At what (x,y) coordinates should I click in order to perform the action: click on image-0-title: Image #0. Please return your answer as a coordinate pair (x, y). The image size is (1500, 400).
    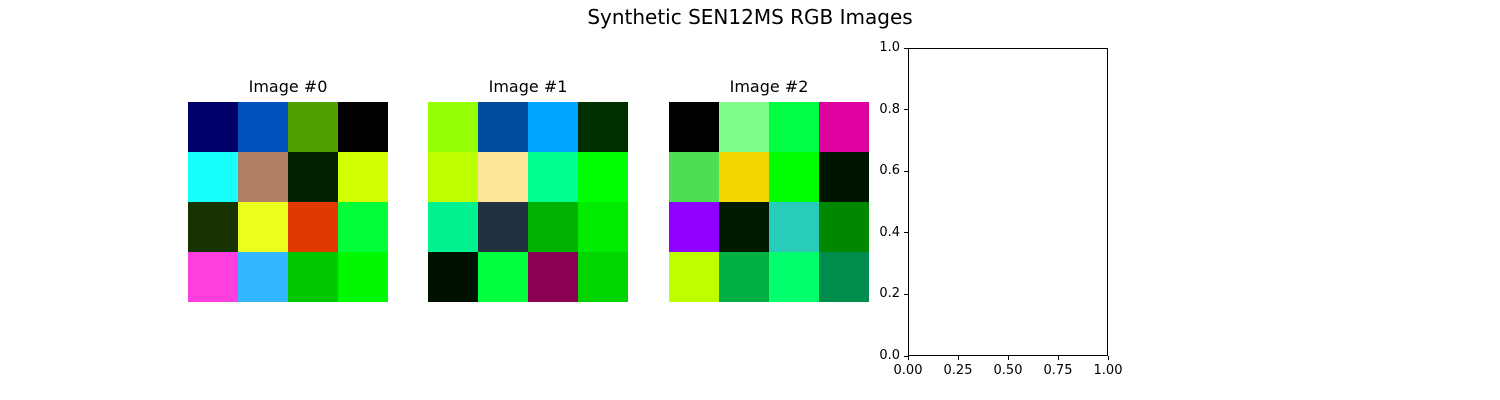
    Looking at the image, I should click on (288, 86).